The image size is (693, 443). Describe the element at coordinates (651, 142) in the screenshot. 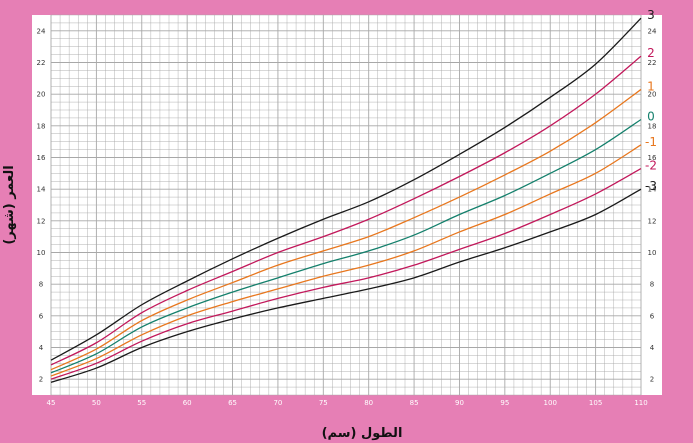

I see `series-label-minus1: -1` at that location.